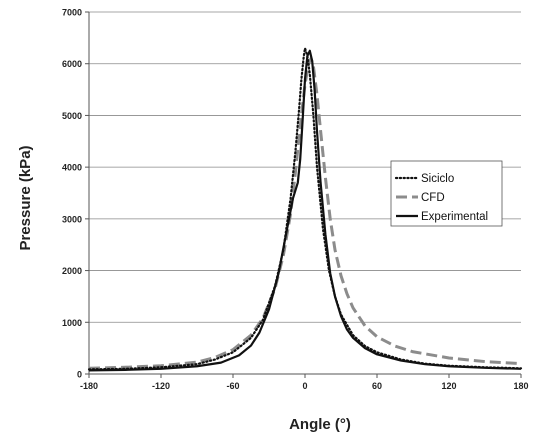  What do you see at coordinates (448, 386) in the screenshot?
I see `x-tick-label: 120` at bounding box center [448, 386].